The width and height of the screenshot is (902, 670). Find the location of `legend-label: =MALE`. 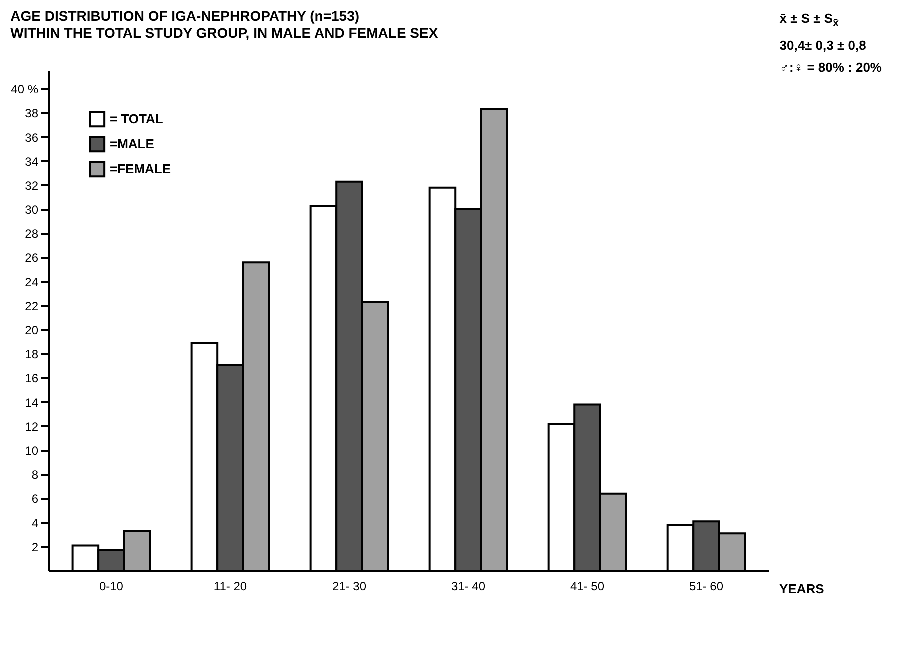

legend-label: =MALE is located at coordinates (132, 144).